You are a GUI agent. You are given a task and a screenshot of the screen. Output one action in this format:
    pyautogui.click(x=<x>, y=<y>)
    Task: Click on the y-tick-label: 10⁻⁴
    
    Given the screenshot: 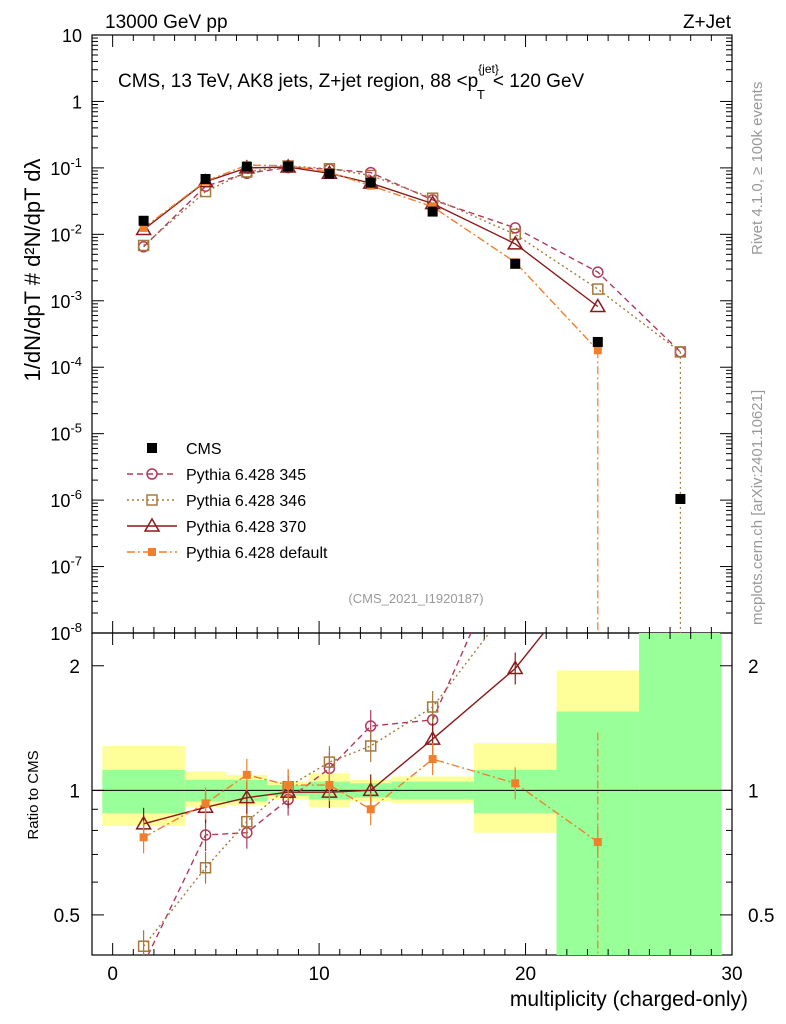 What is the action you would take?
    pyautogui.click(x=66, y=366)
    